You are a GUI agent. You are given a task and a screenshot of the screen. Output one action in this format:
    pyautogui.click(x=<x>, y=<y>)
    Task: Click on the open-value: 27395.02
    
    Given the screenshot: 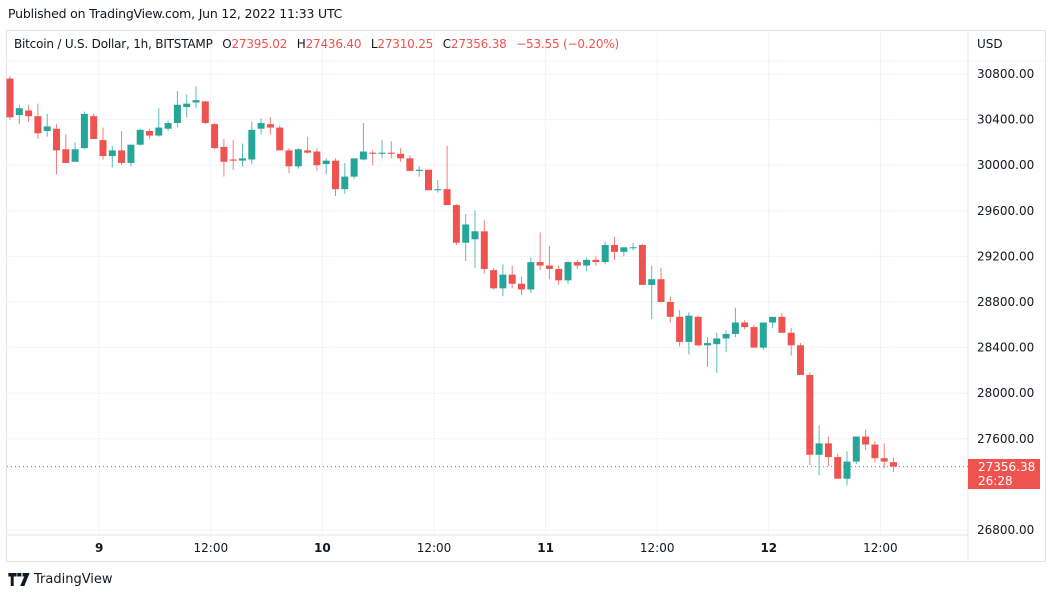 What is the action you would take?
    pyautogui.click(x=259, y=44)
    